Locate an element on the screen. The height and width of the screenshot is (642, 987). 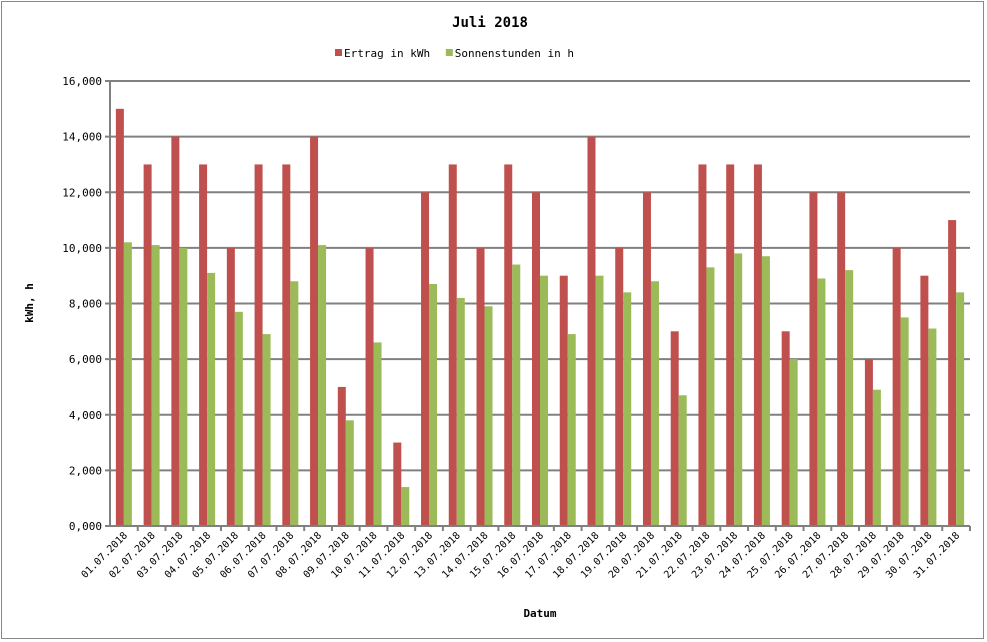
y-tick-label: 16,000 is located at coordinates (82, 81).